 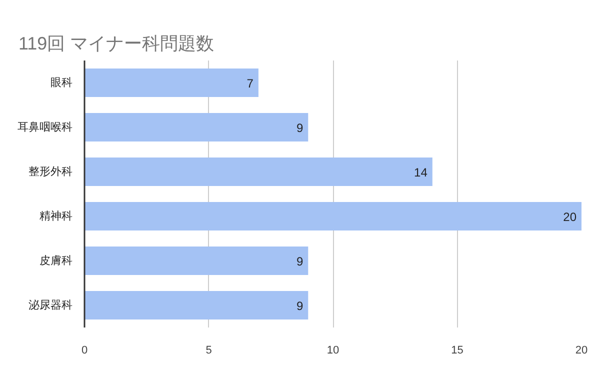 What do you see at coordinates (581, 350) in the screenshot?
I see `x-tick-label: 20` at bounding box center [581, 350].